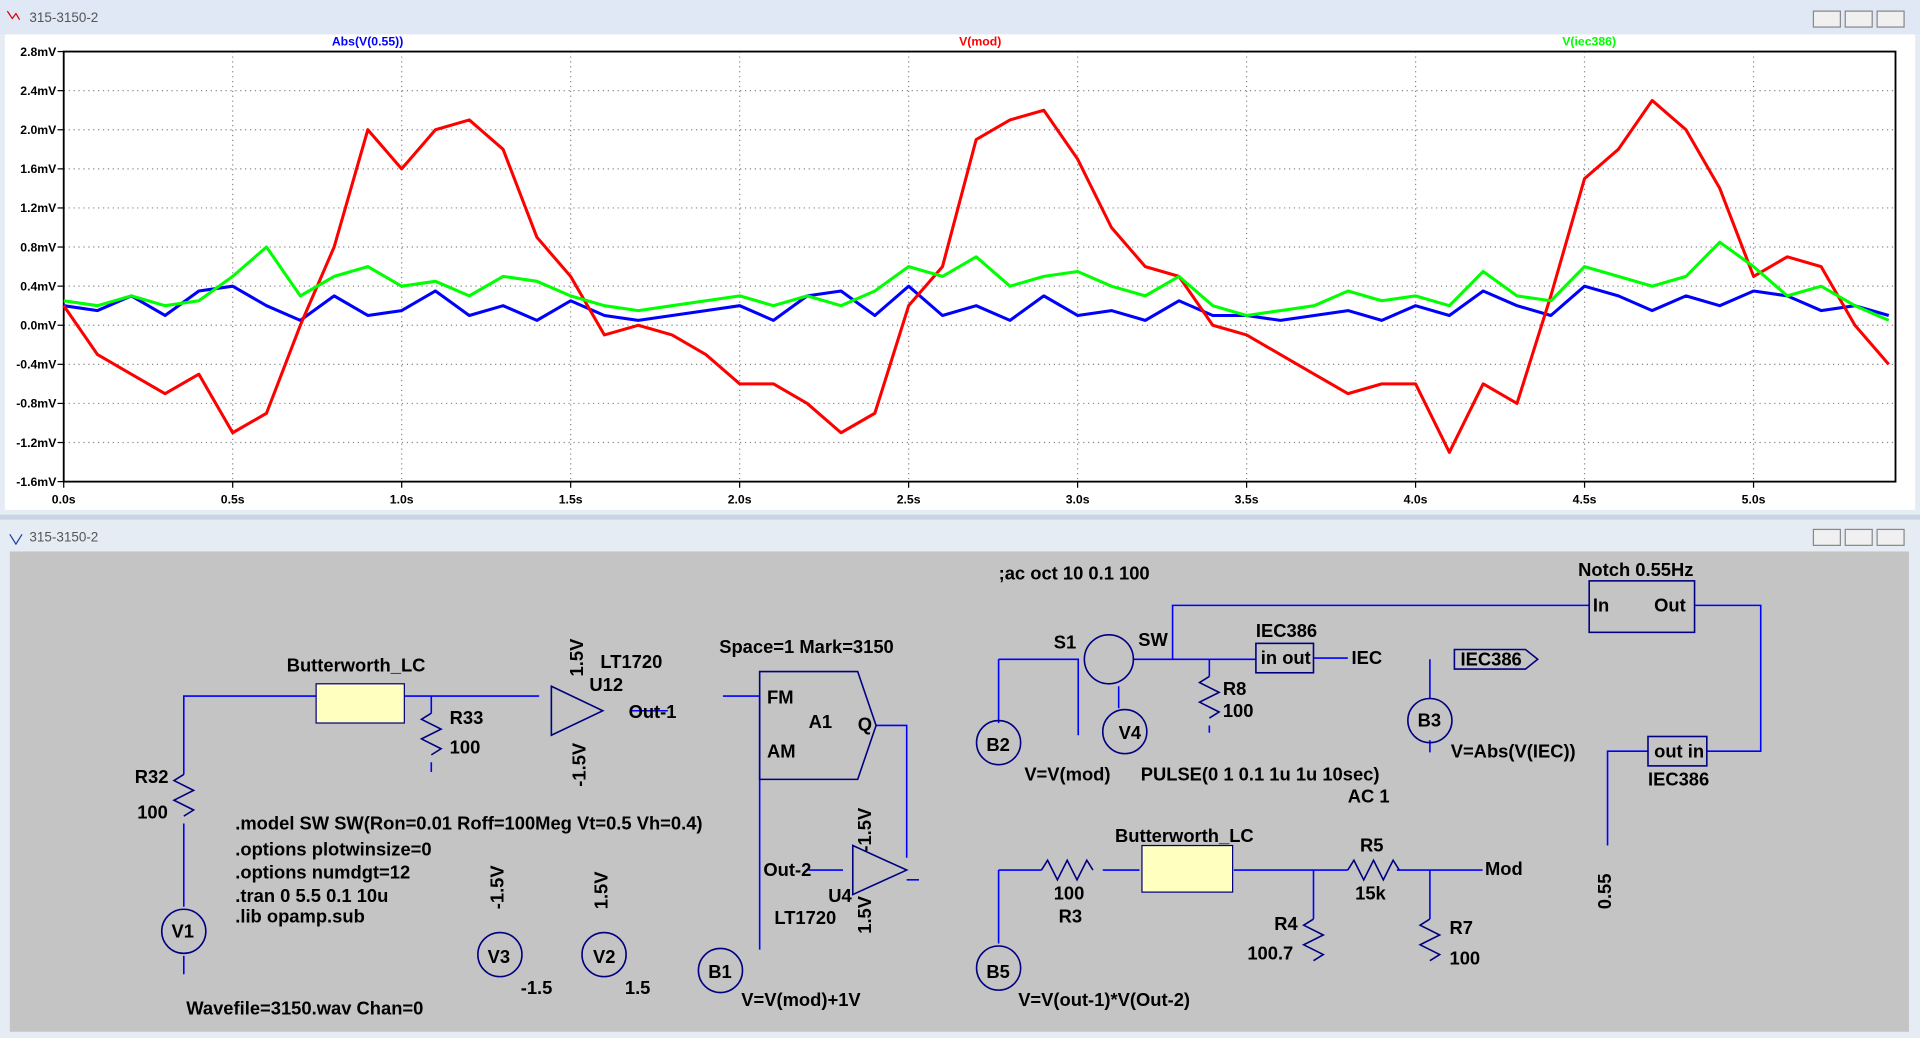 The height and width of the screenshot is (1038, 1920). What do you see at coordinates (38, 286) in the screenshot?
I see `y-tick-label: 0.4mV` at bounding box center [38, 286].